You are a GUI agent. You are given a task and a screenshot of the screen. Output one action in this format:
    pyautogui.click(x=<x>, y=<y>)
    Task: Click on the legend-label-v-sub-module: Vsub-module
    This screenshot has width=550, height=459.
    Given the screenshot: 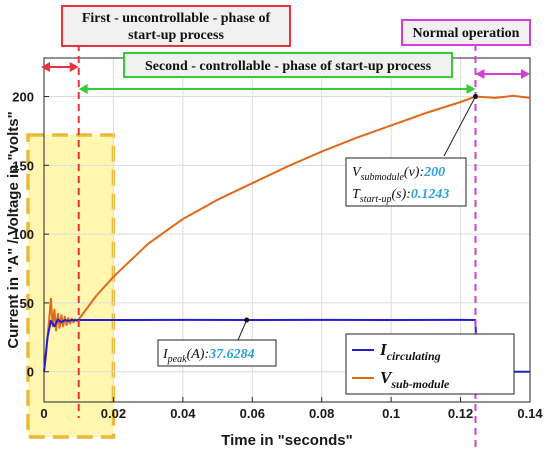 What is the action you would take?
    pyautogui.click(x=415, y=379)
    